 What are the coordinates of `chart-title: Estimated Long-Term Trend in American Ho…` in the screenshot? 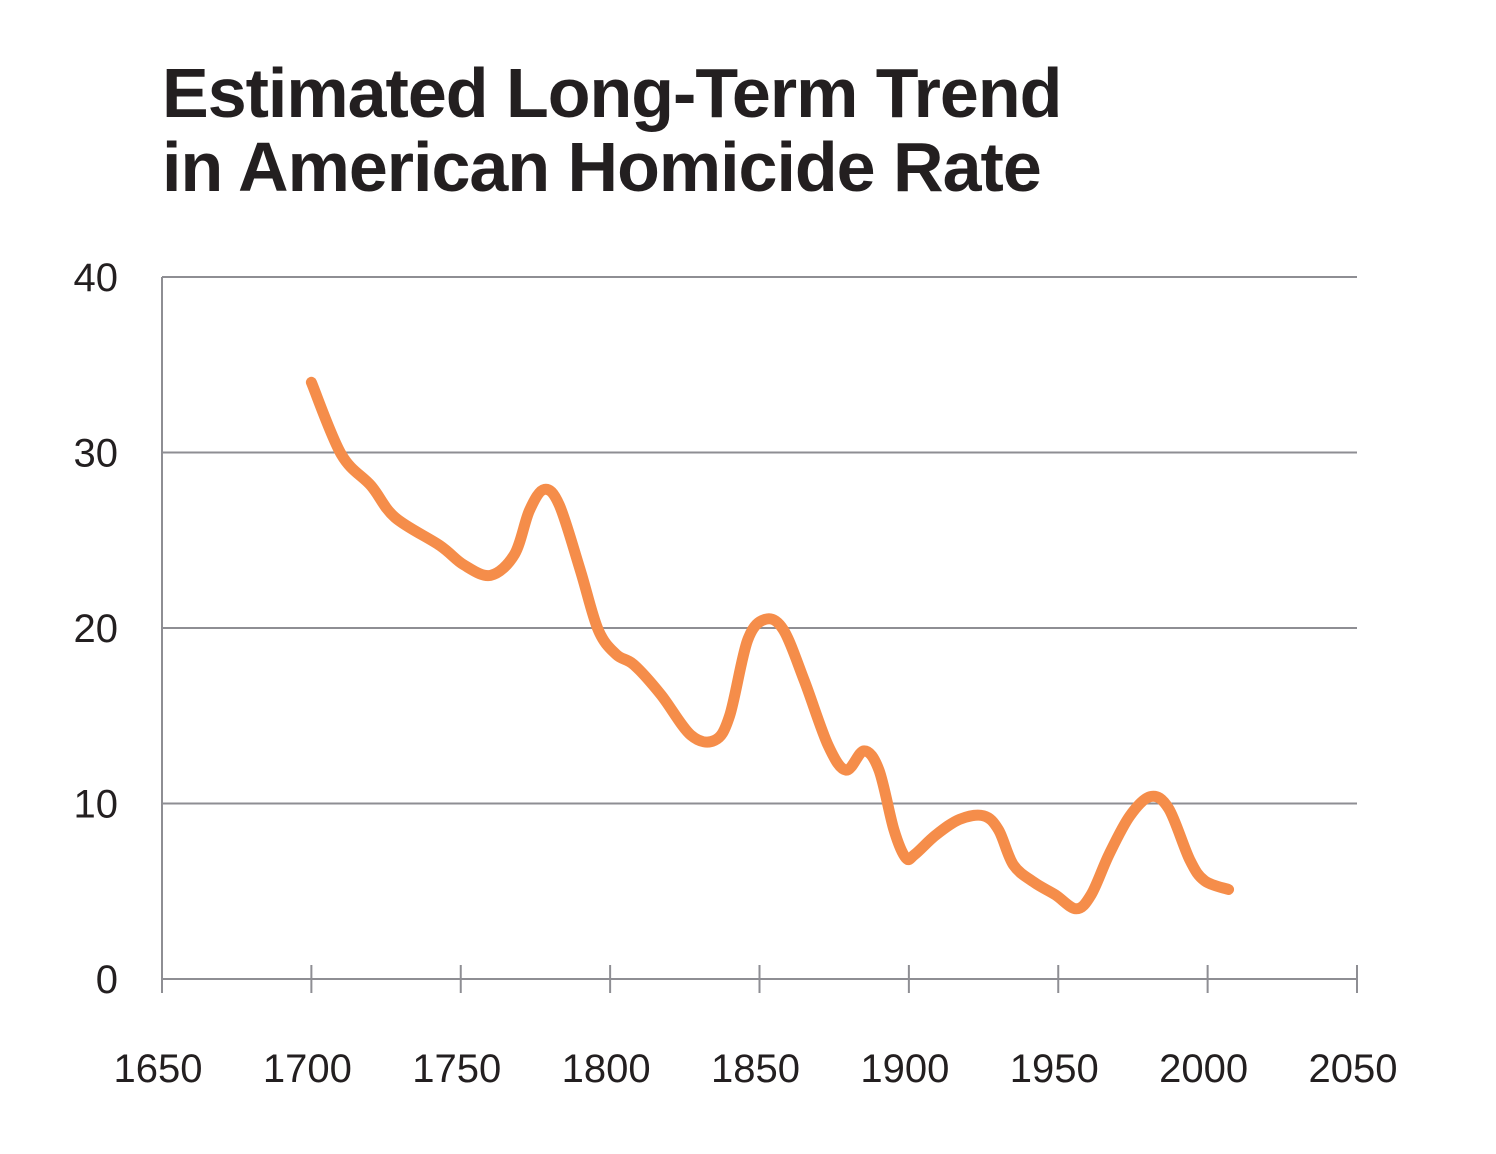 It's located at (612, 130).